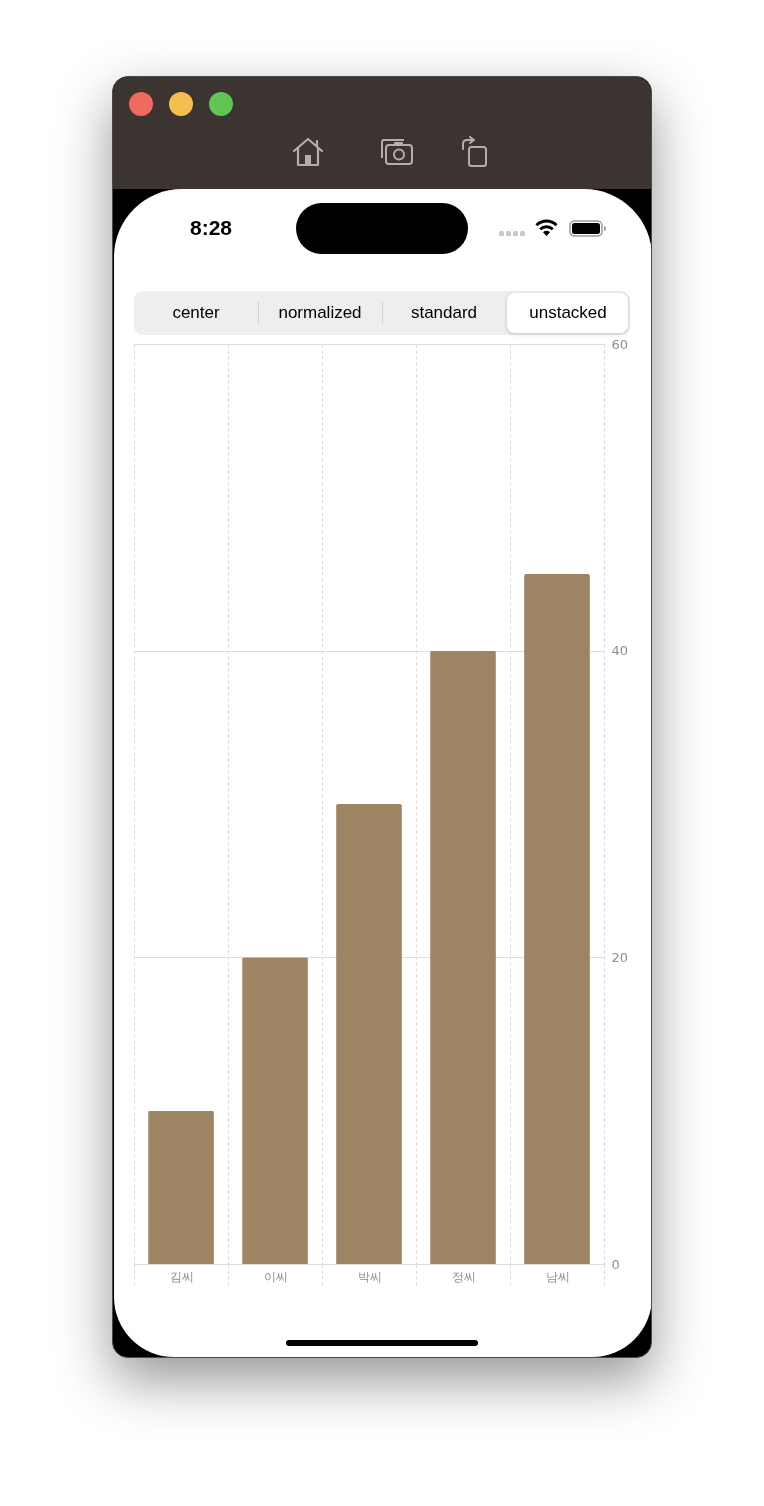  Describe the element at coordinates (557, 1276) in the screenshot. I see `x-tick-label: 남씨` at that location.